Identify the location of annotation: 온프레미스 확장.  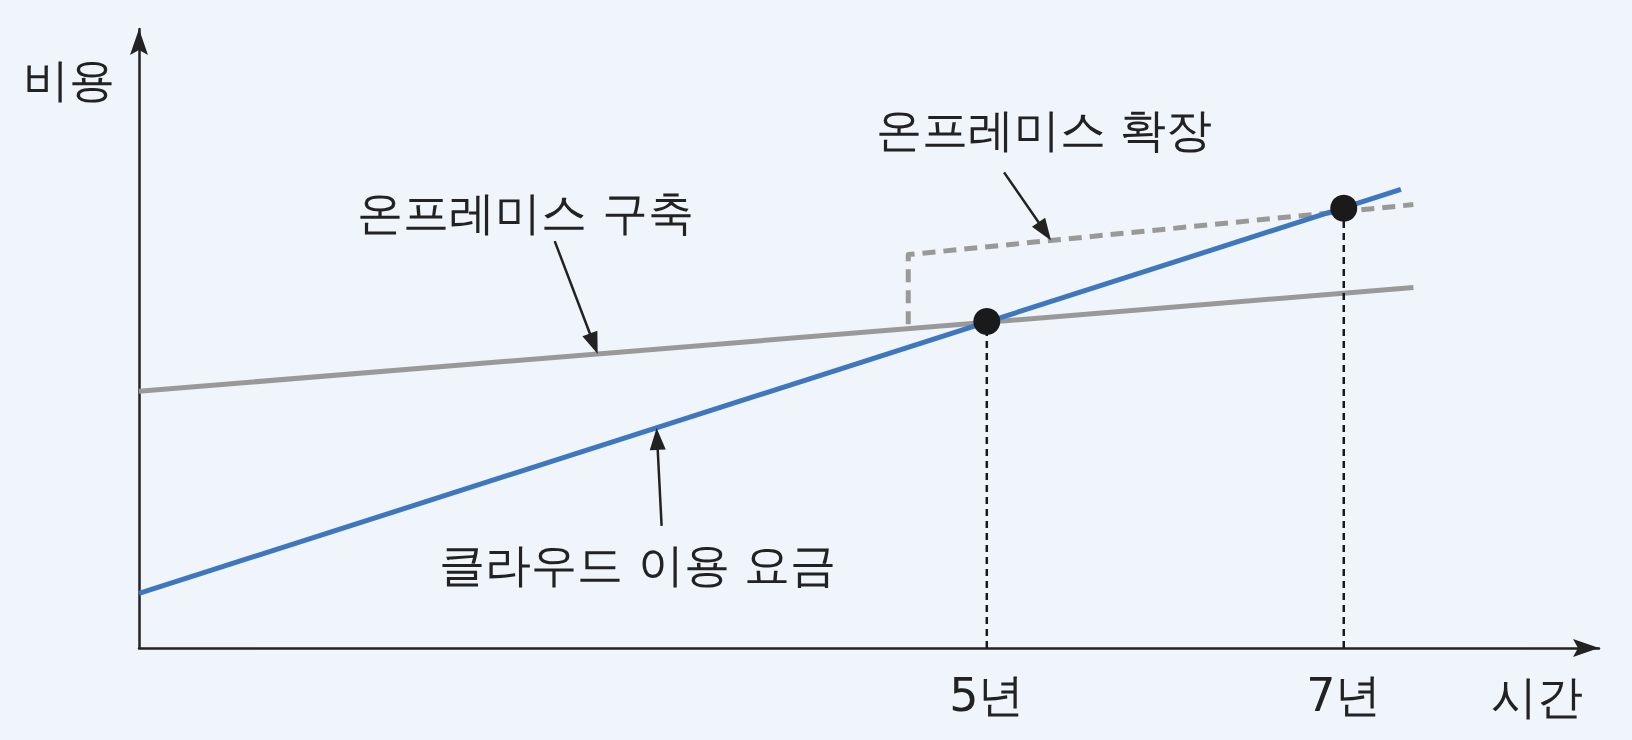
(1044, 130).